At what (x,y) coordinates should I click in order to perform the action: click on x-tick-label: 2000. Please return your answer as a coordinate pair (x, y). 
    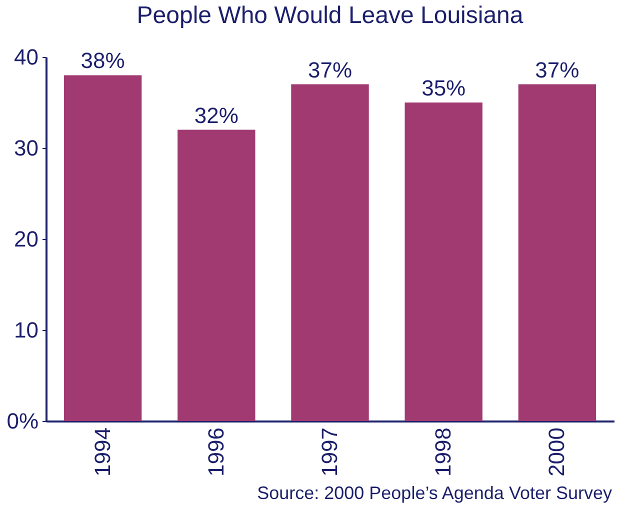
    Looking at the image, I should click on (557, 452).